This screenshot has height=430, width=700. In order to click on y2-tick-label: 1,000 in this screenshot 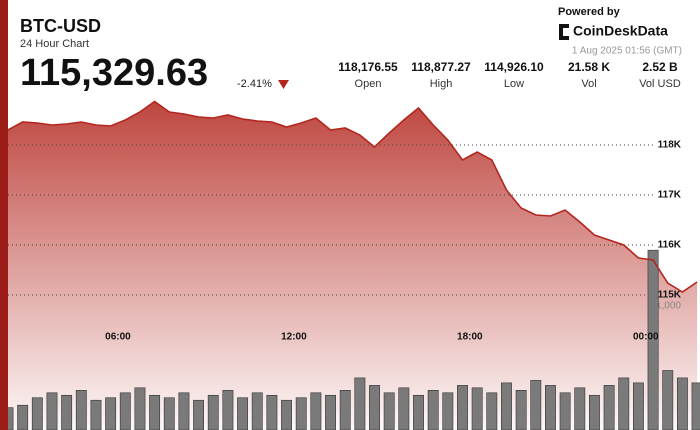, I will do `click(668, 306)`.